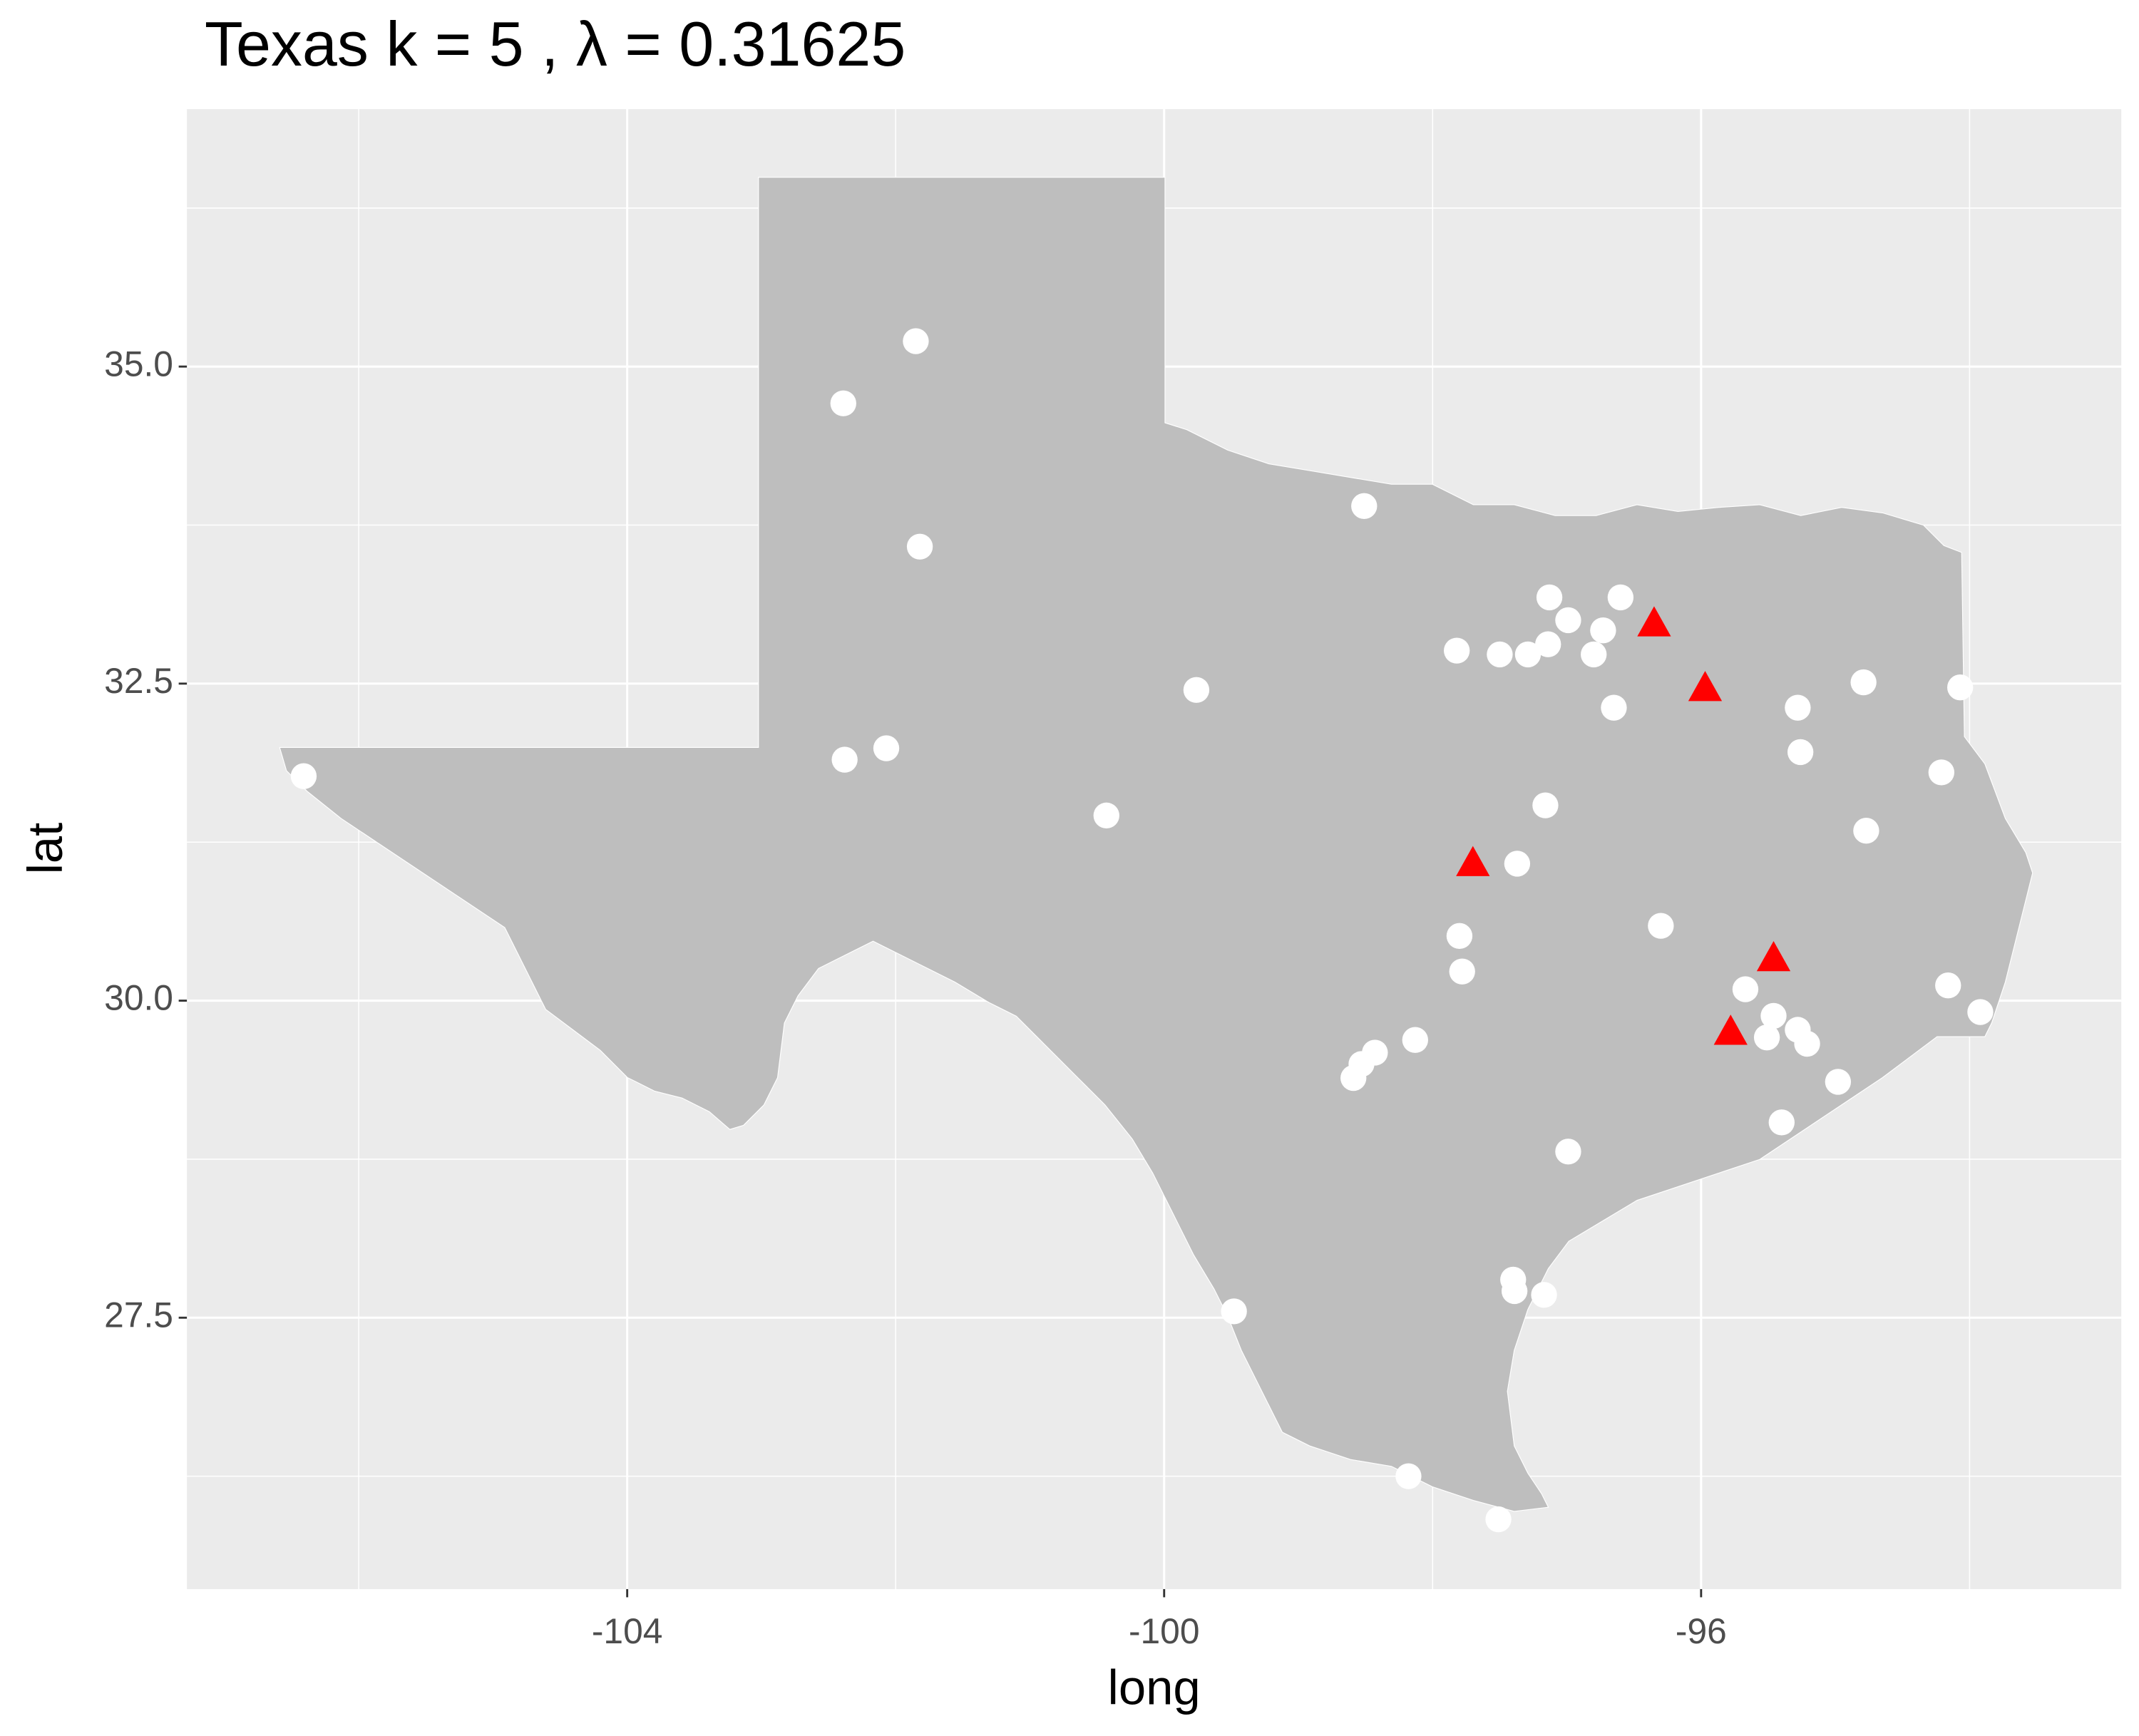 The height and width of the screenshot is (1736, 2139). I want to click on x-axis-title: long, so click(1154, 1688).